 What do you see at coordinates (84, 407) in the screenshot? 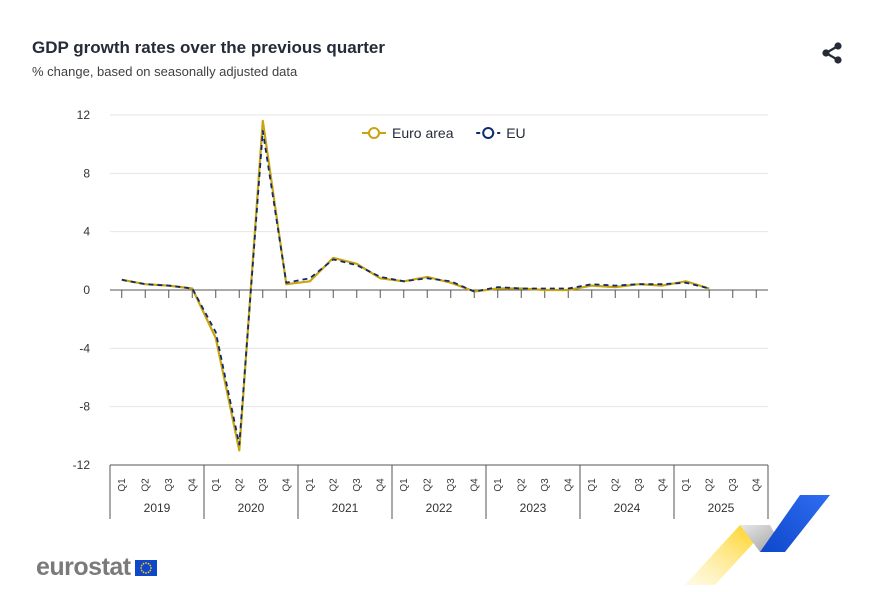
I see `y-tick-label: -8` at bounding box center [84, 407].